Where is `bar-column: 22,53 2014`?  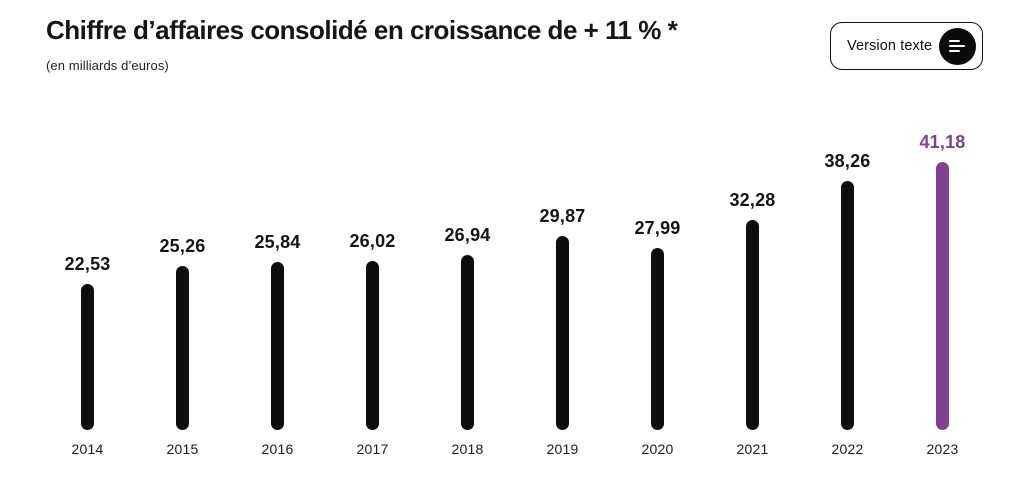
bar-column: 22,53 2014 is located at coordinates (87, 276).